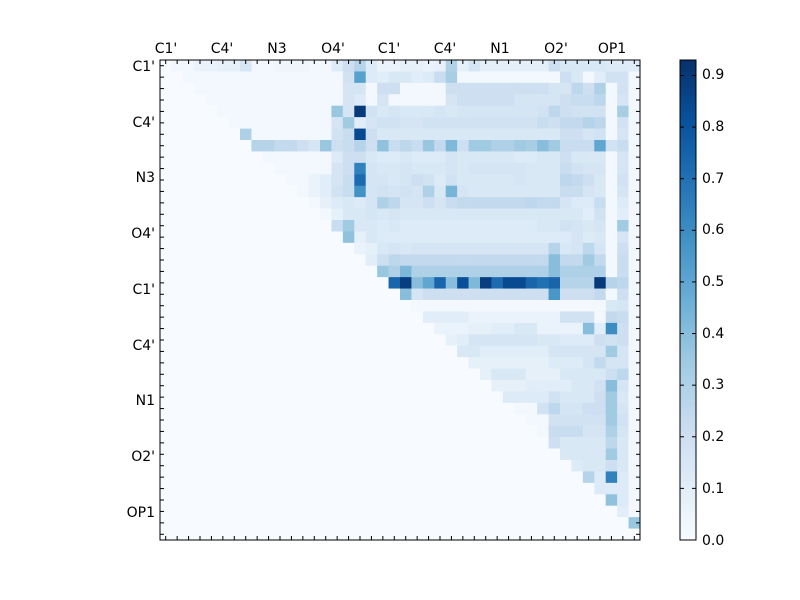  Describe the element at coordinates (713, 385) in the screenshot. I see `colorbar-label-0-3: 0.3` at that location.